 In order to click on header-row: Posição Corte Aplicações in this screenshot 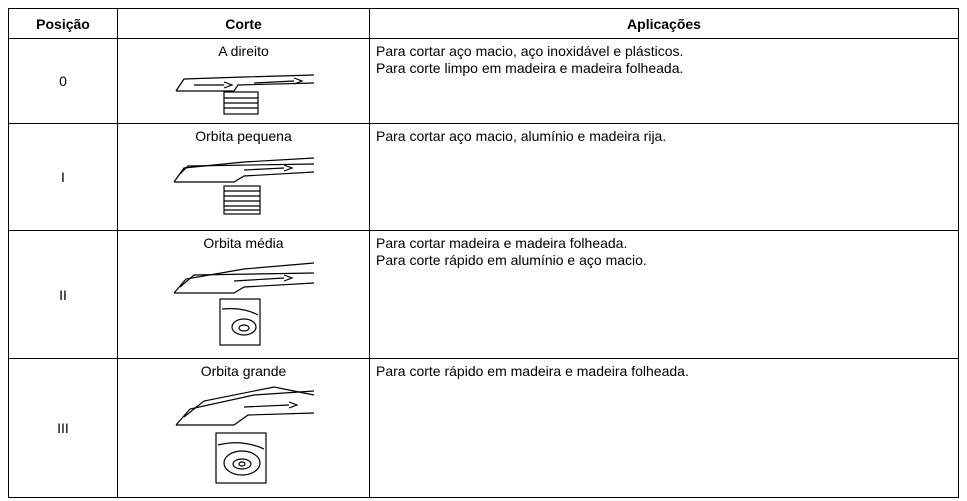, I will do `click(483, 23)`.